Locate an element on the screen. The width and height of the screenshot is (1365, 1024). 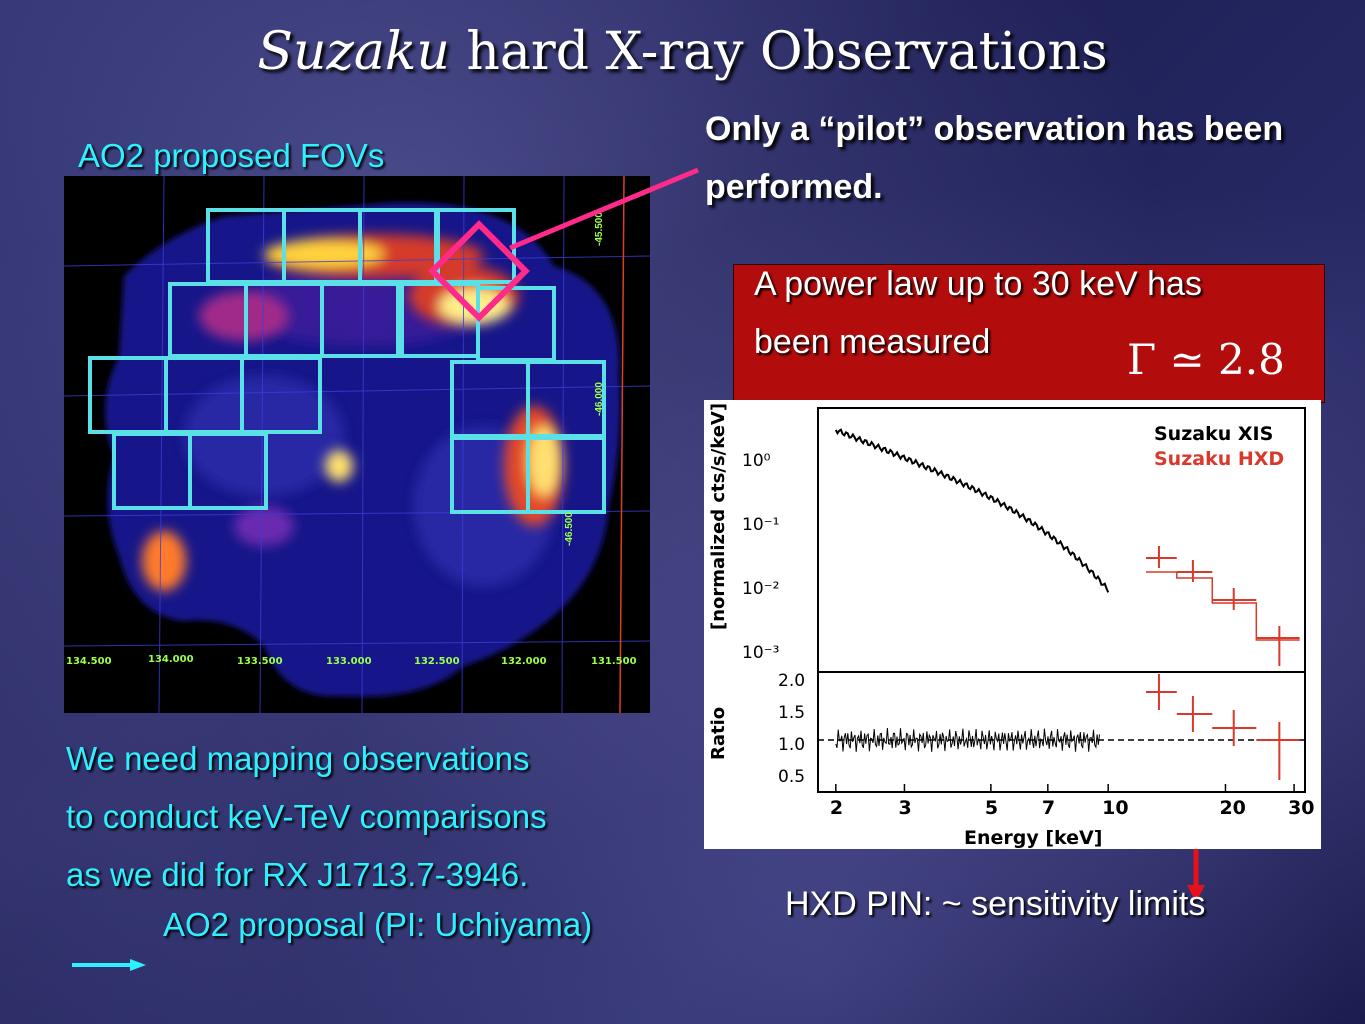
legend-hxd: Suzaku HXD is located at coordinates (1219, 459).